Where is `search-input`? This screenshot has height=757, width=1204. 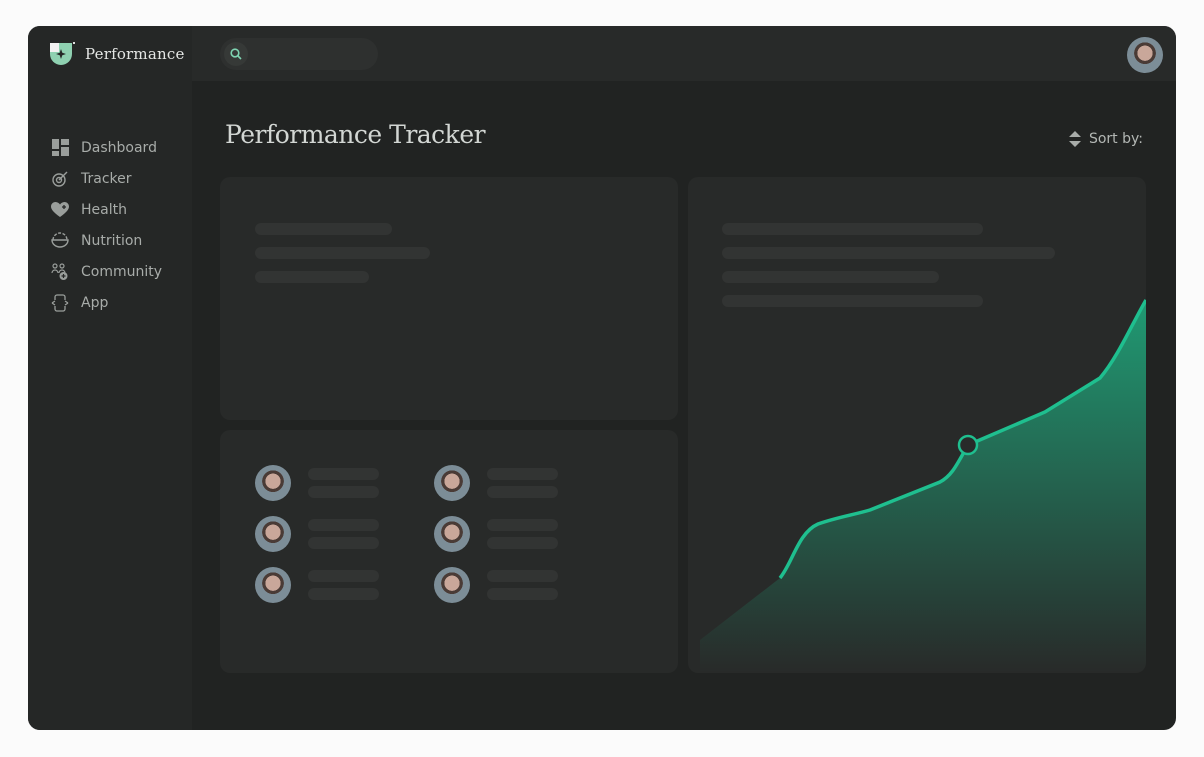 search-input is located at coordinates (299, 54).